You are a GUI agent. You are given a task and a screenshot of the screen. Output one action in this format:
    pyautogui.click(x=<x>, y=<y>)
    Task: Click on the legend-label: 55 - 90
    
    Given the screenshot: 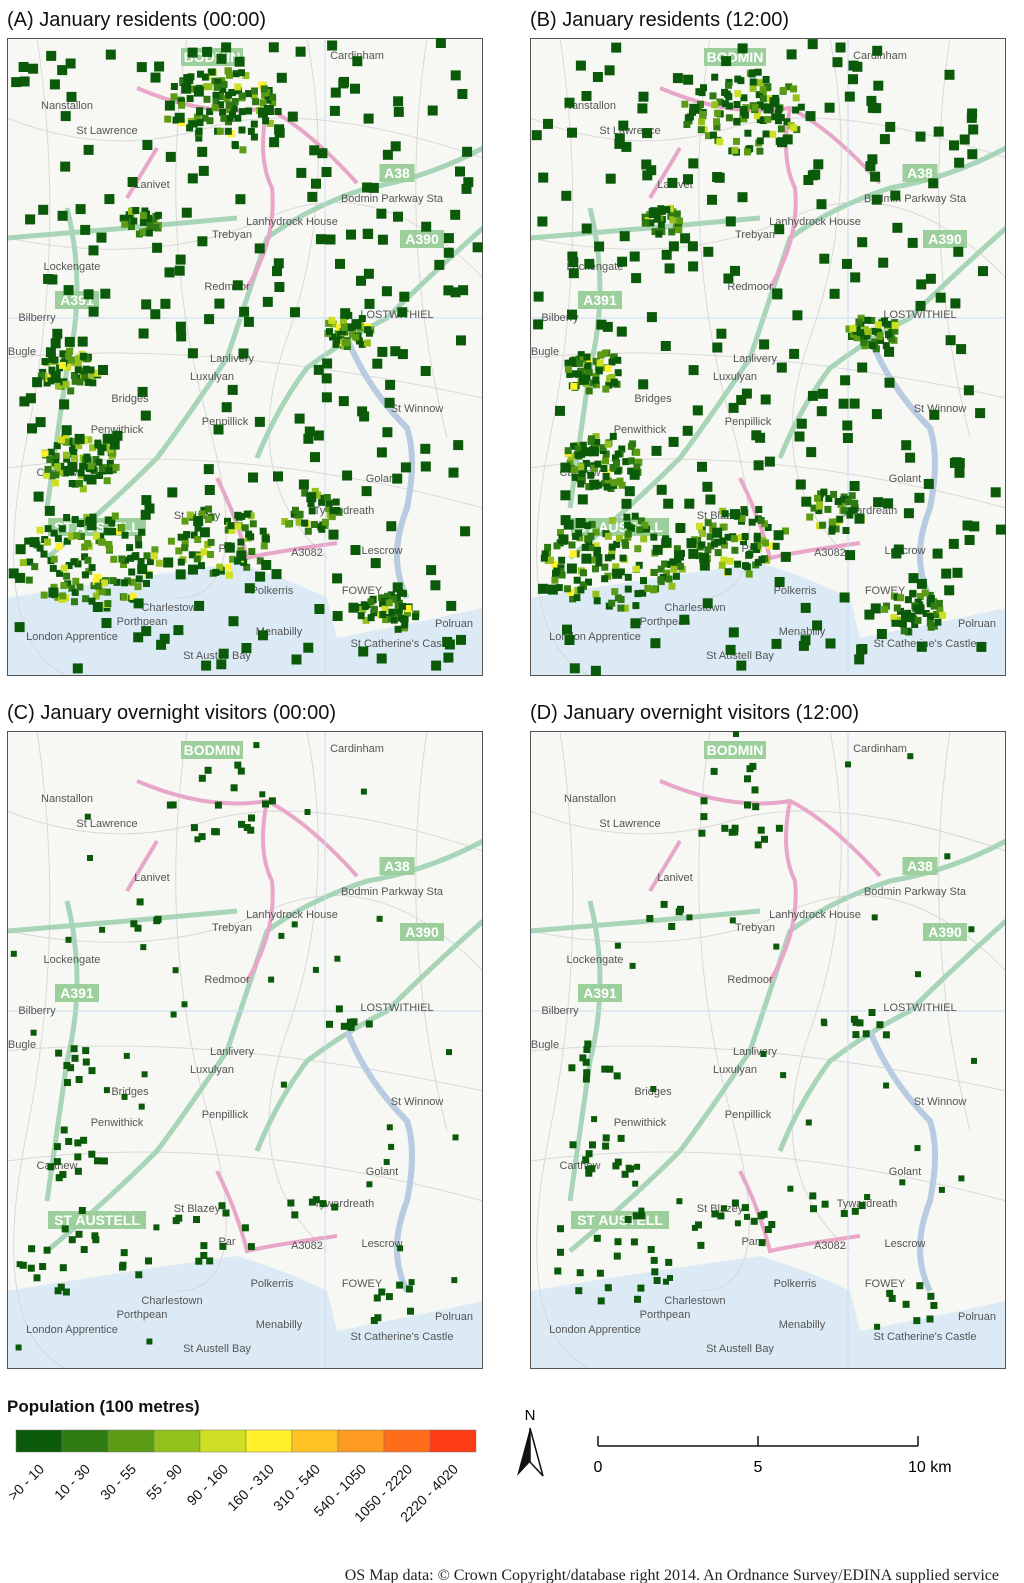 What is the action you would take?
    pyautogui.click(x=164, y=1482)
    